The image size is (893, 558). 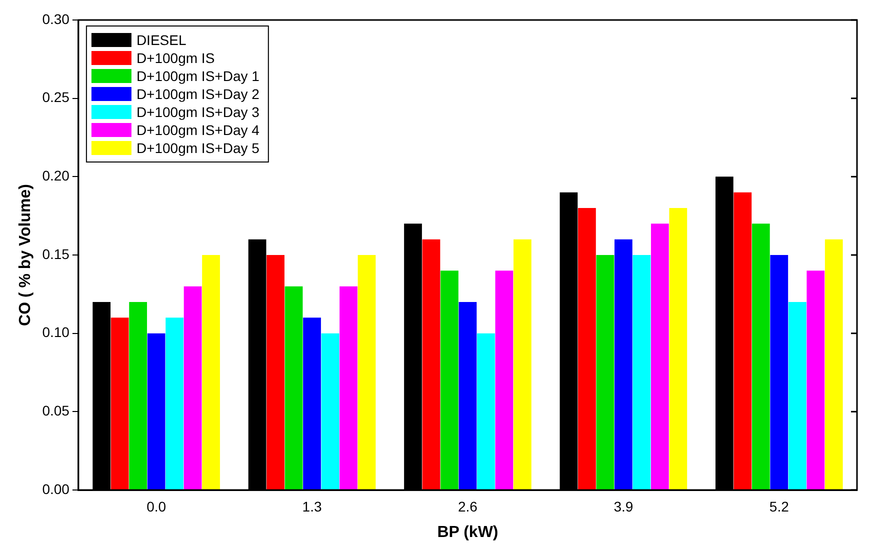 I want to click on x-tick-label: 5.2, so click(x=779, y=506).